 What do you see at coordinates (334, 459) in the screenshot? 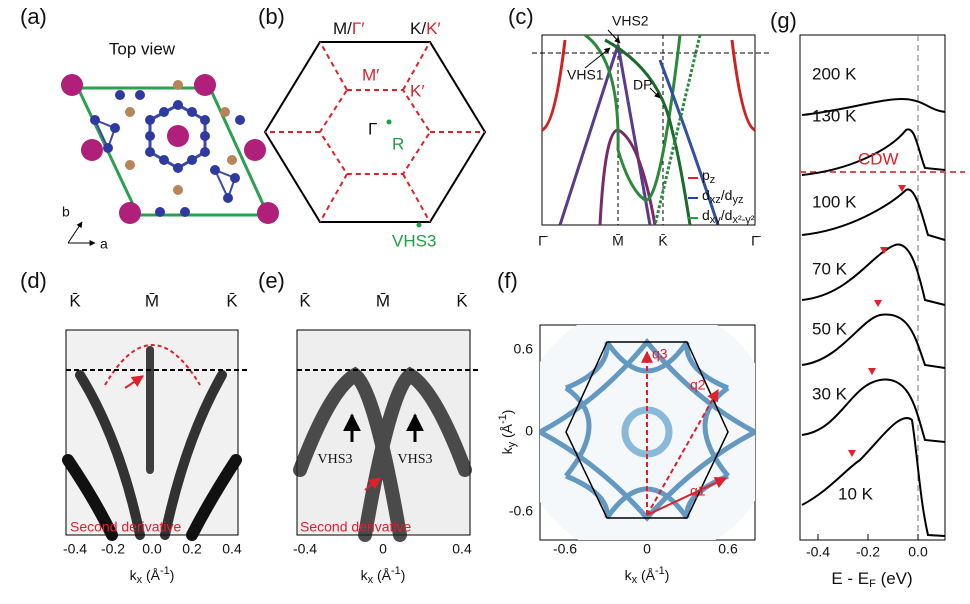
I see `vhs-label: VHS3` at bounding box center [334, 459].